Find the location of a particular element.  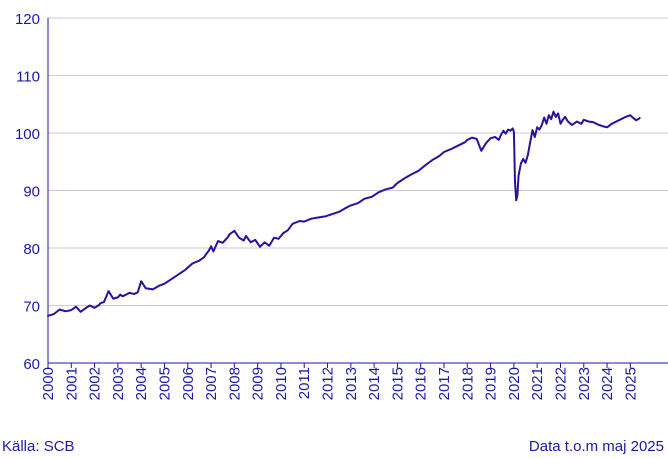

x-tick-label: 2006 is located at coordinates (188, 383).